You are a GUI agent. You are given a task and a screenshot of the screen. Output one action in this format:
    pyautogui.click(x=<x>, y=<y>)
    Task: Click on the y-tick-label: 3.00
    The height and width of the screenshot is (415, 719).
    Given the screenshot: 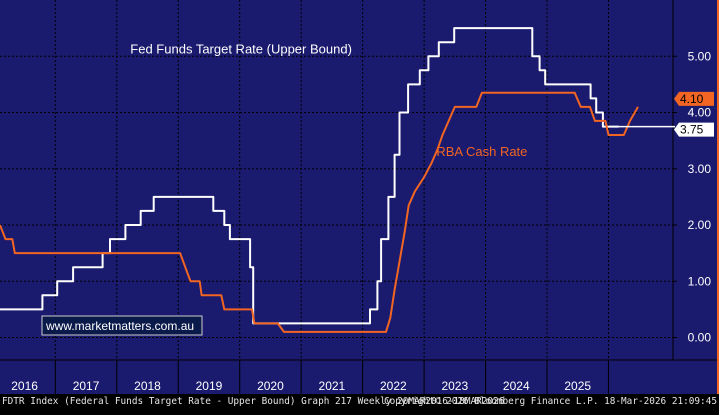 What is the action you would take?
    pyautogui.click(x=700, y=169)
    